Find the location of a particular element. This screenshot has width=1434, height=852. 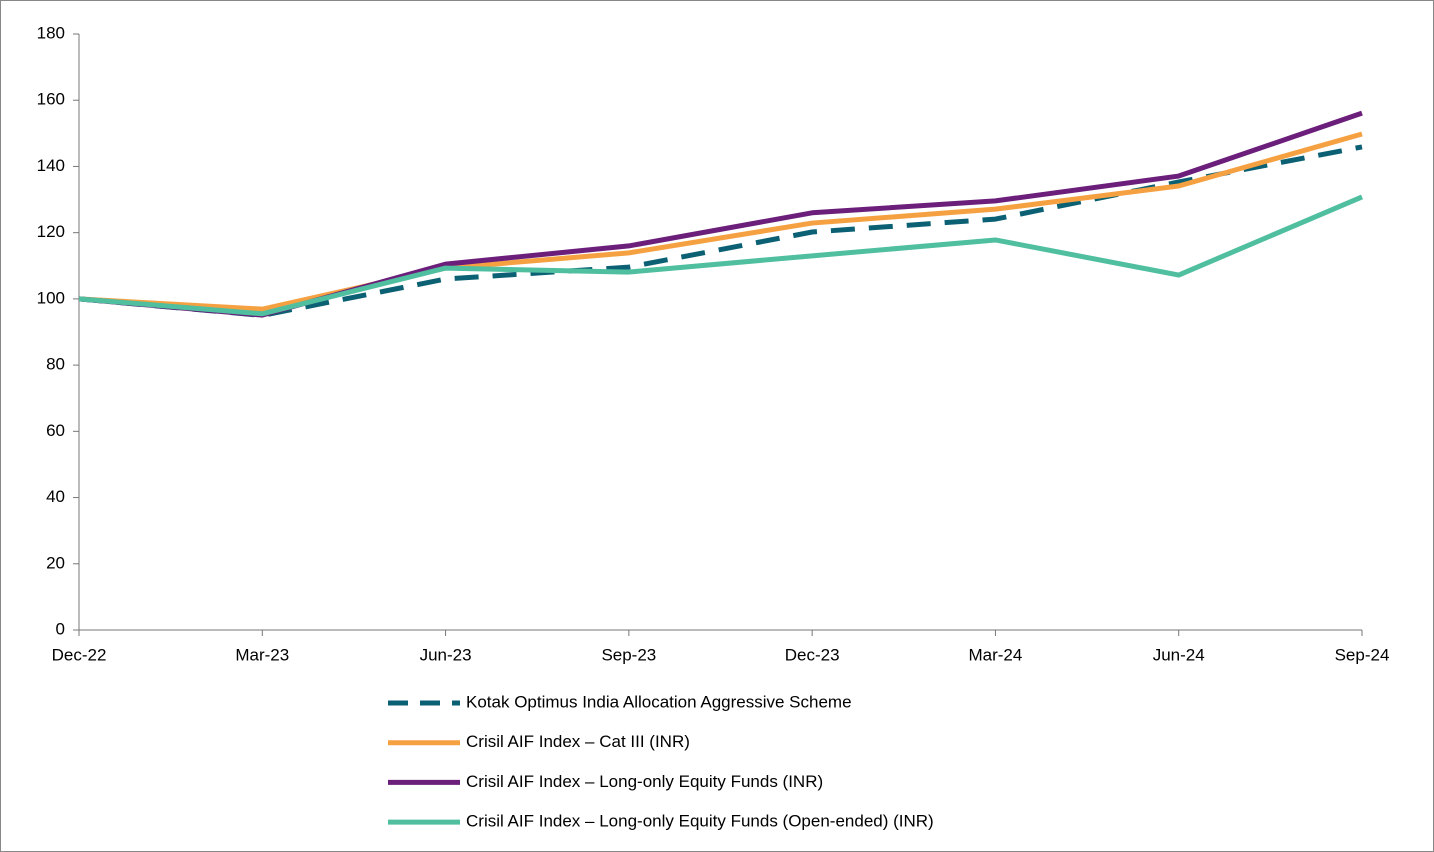

series-line is located at coordinates (720, 255).